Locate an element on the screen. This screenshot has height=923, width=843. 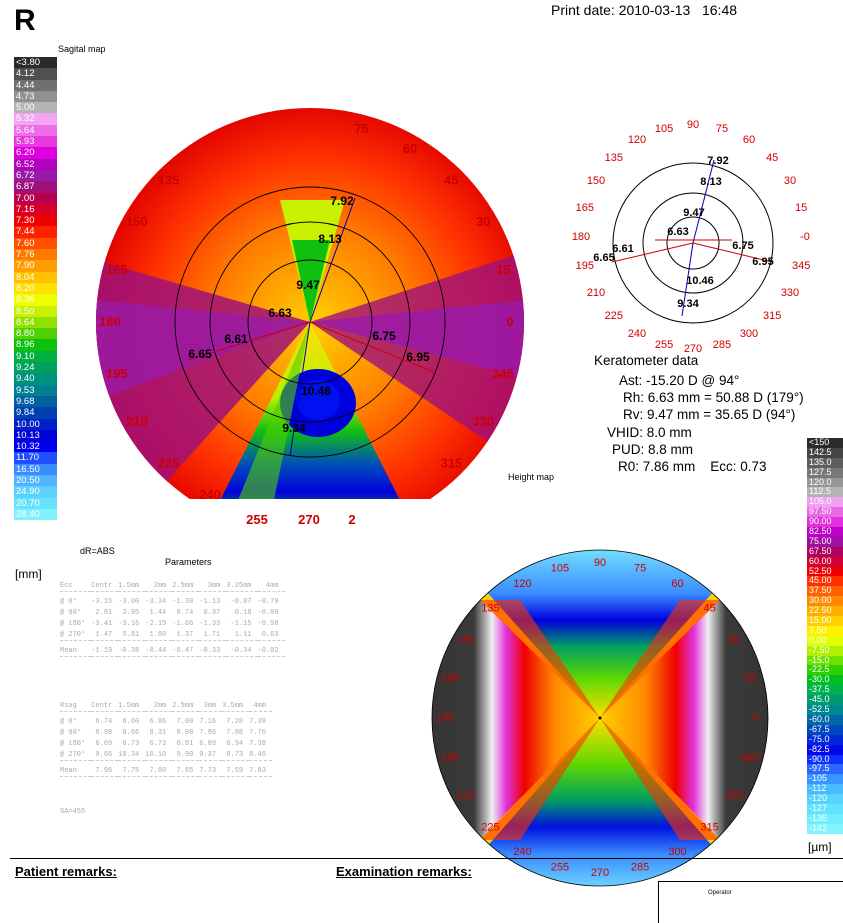
table-cell: 0.18 is located at coordinates (243, 612).